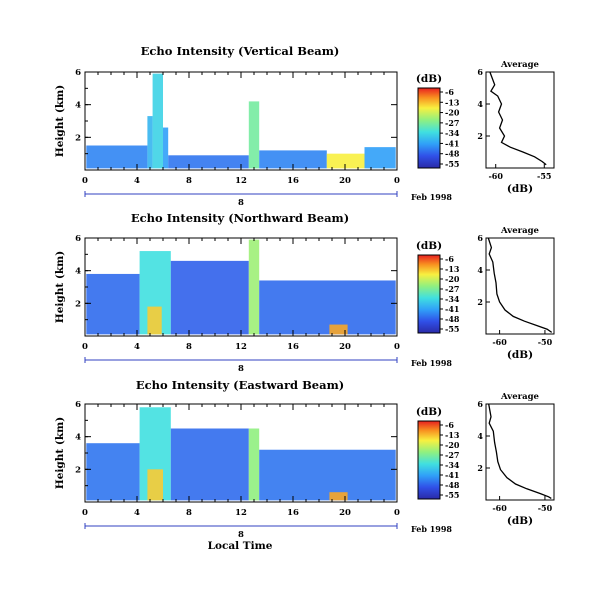 This screenshot has height=598, width=612. What do you see at coordinates (241, 535) in the screenshot?
I see `date-tick-label: 8` at bounding box center [241, 535].